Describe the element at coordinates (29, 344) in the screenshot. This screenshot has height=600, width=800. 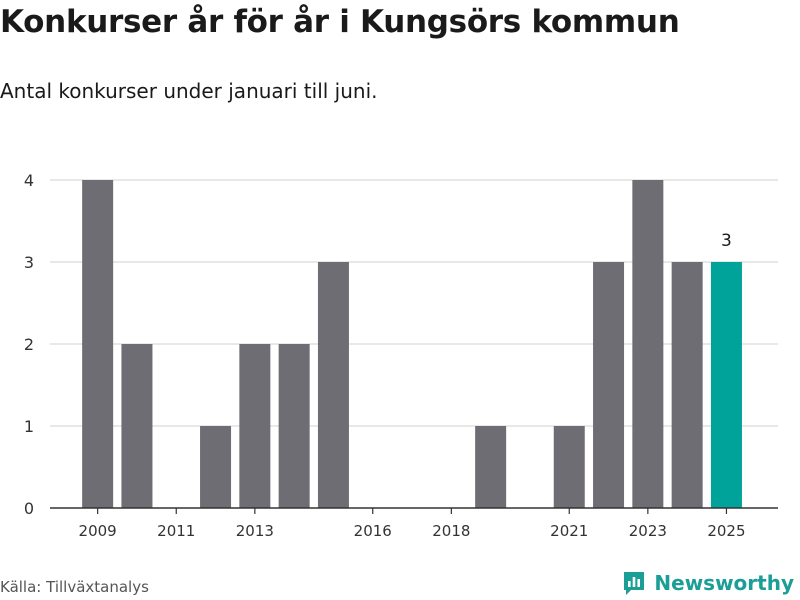
I see `y-tick-label: 2` at that location.